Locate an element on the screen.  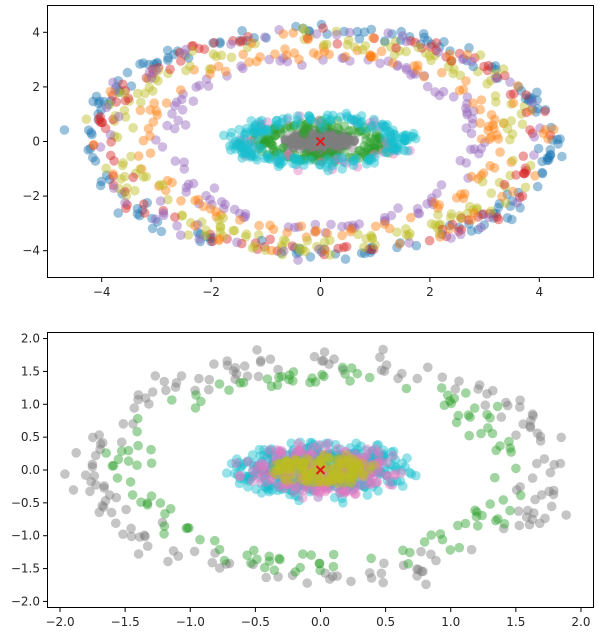
x-tick-label: 2 is located at coordinates (430, 292).